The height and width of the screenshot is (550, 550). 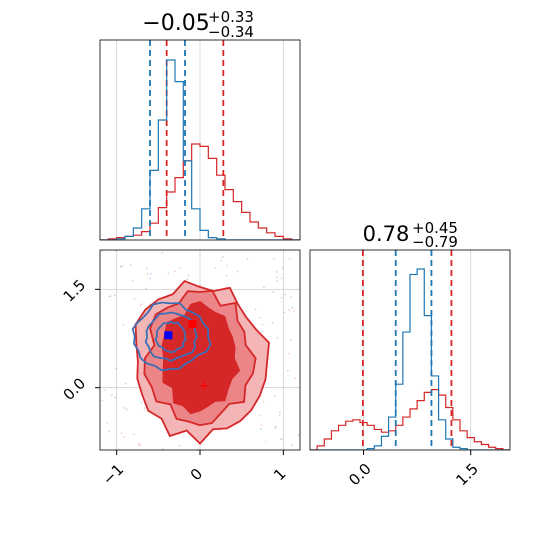 I want to click on marginal-2-x-tick-label-0: 0.0, so click(x=360, y=475).